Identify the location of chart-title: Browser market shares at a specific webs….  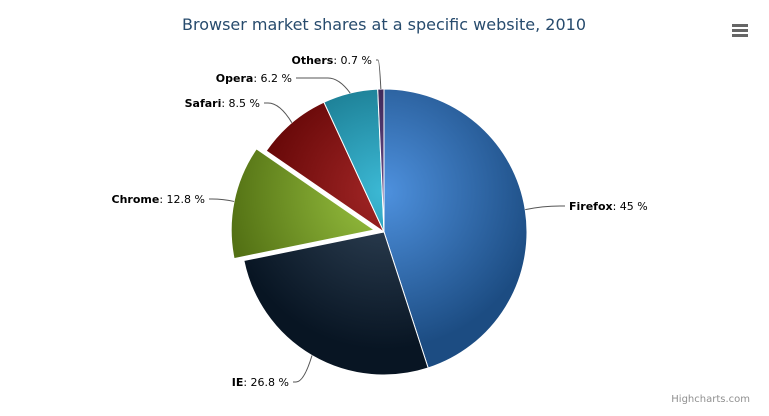
(384, 24).